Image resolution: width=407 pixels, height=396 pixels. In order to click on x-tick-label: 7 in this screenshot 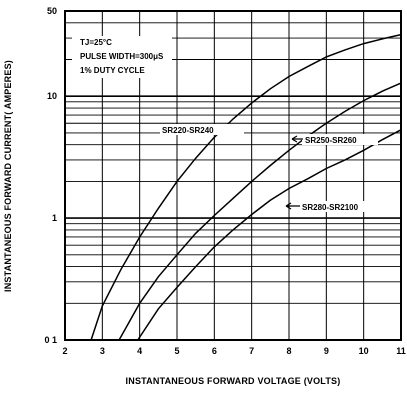, I will do `click(251, 351)`.